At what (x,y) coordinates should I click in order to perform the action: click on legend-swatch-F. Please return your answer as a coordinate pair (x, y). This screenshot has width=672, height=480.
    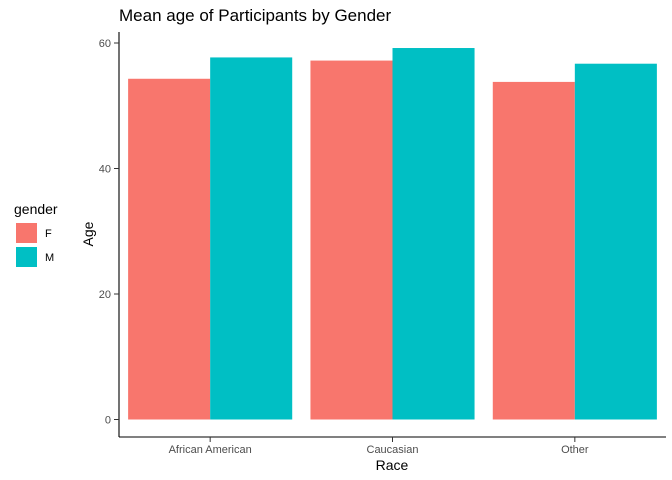
    Looking at the image, I should click on (26, 233).